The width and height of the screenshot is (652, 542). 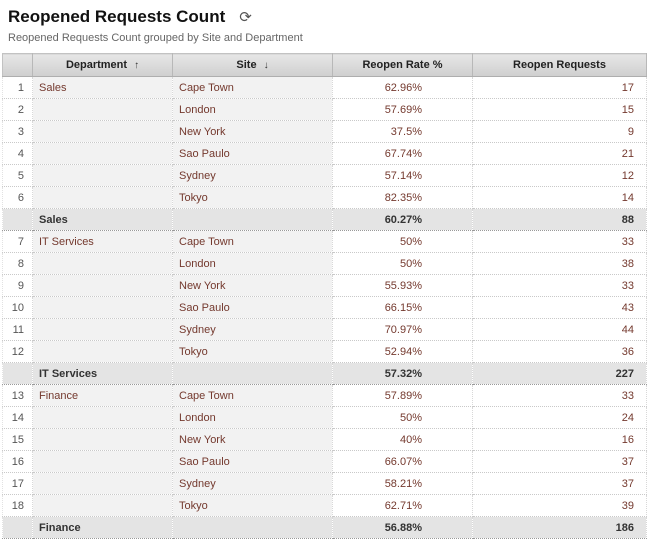 I want to click on summary-rate-cell: 56.88%, so click(x=402, y=527).